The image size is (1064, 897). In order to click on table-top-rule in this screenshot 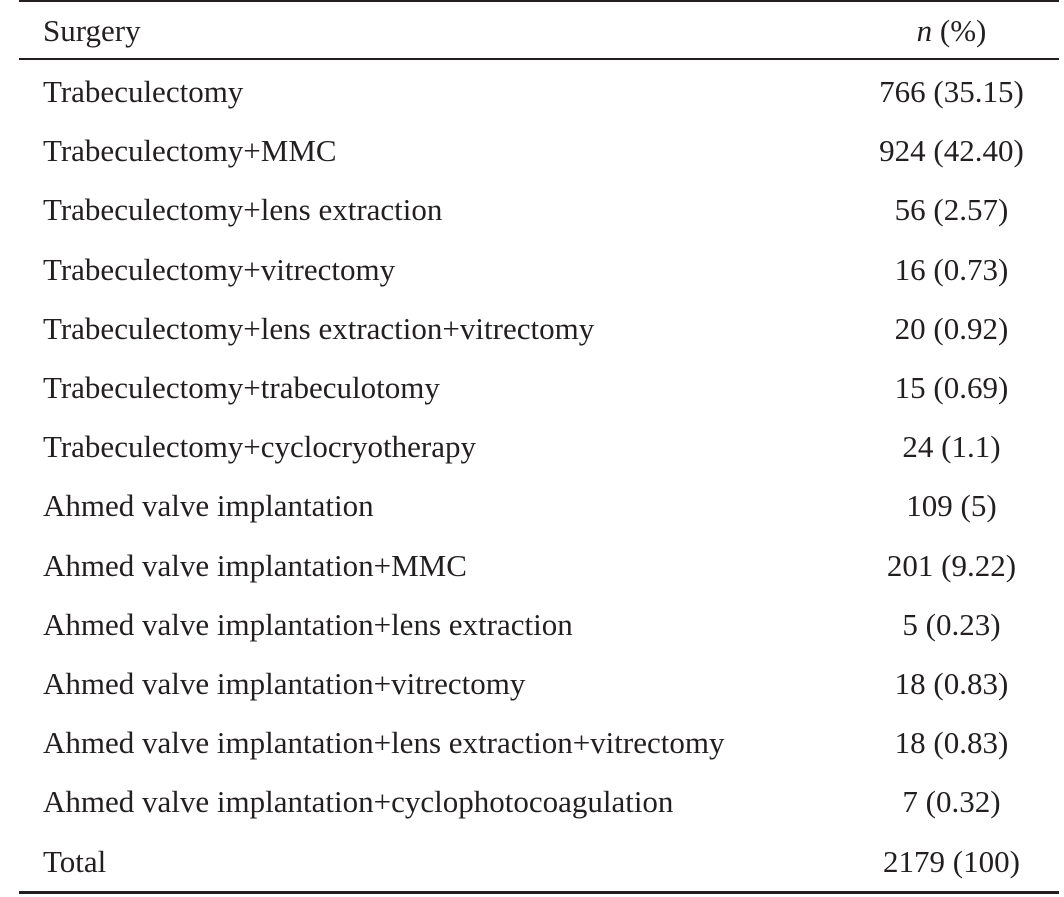, I will do `click(539, 1)`.